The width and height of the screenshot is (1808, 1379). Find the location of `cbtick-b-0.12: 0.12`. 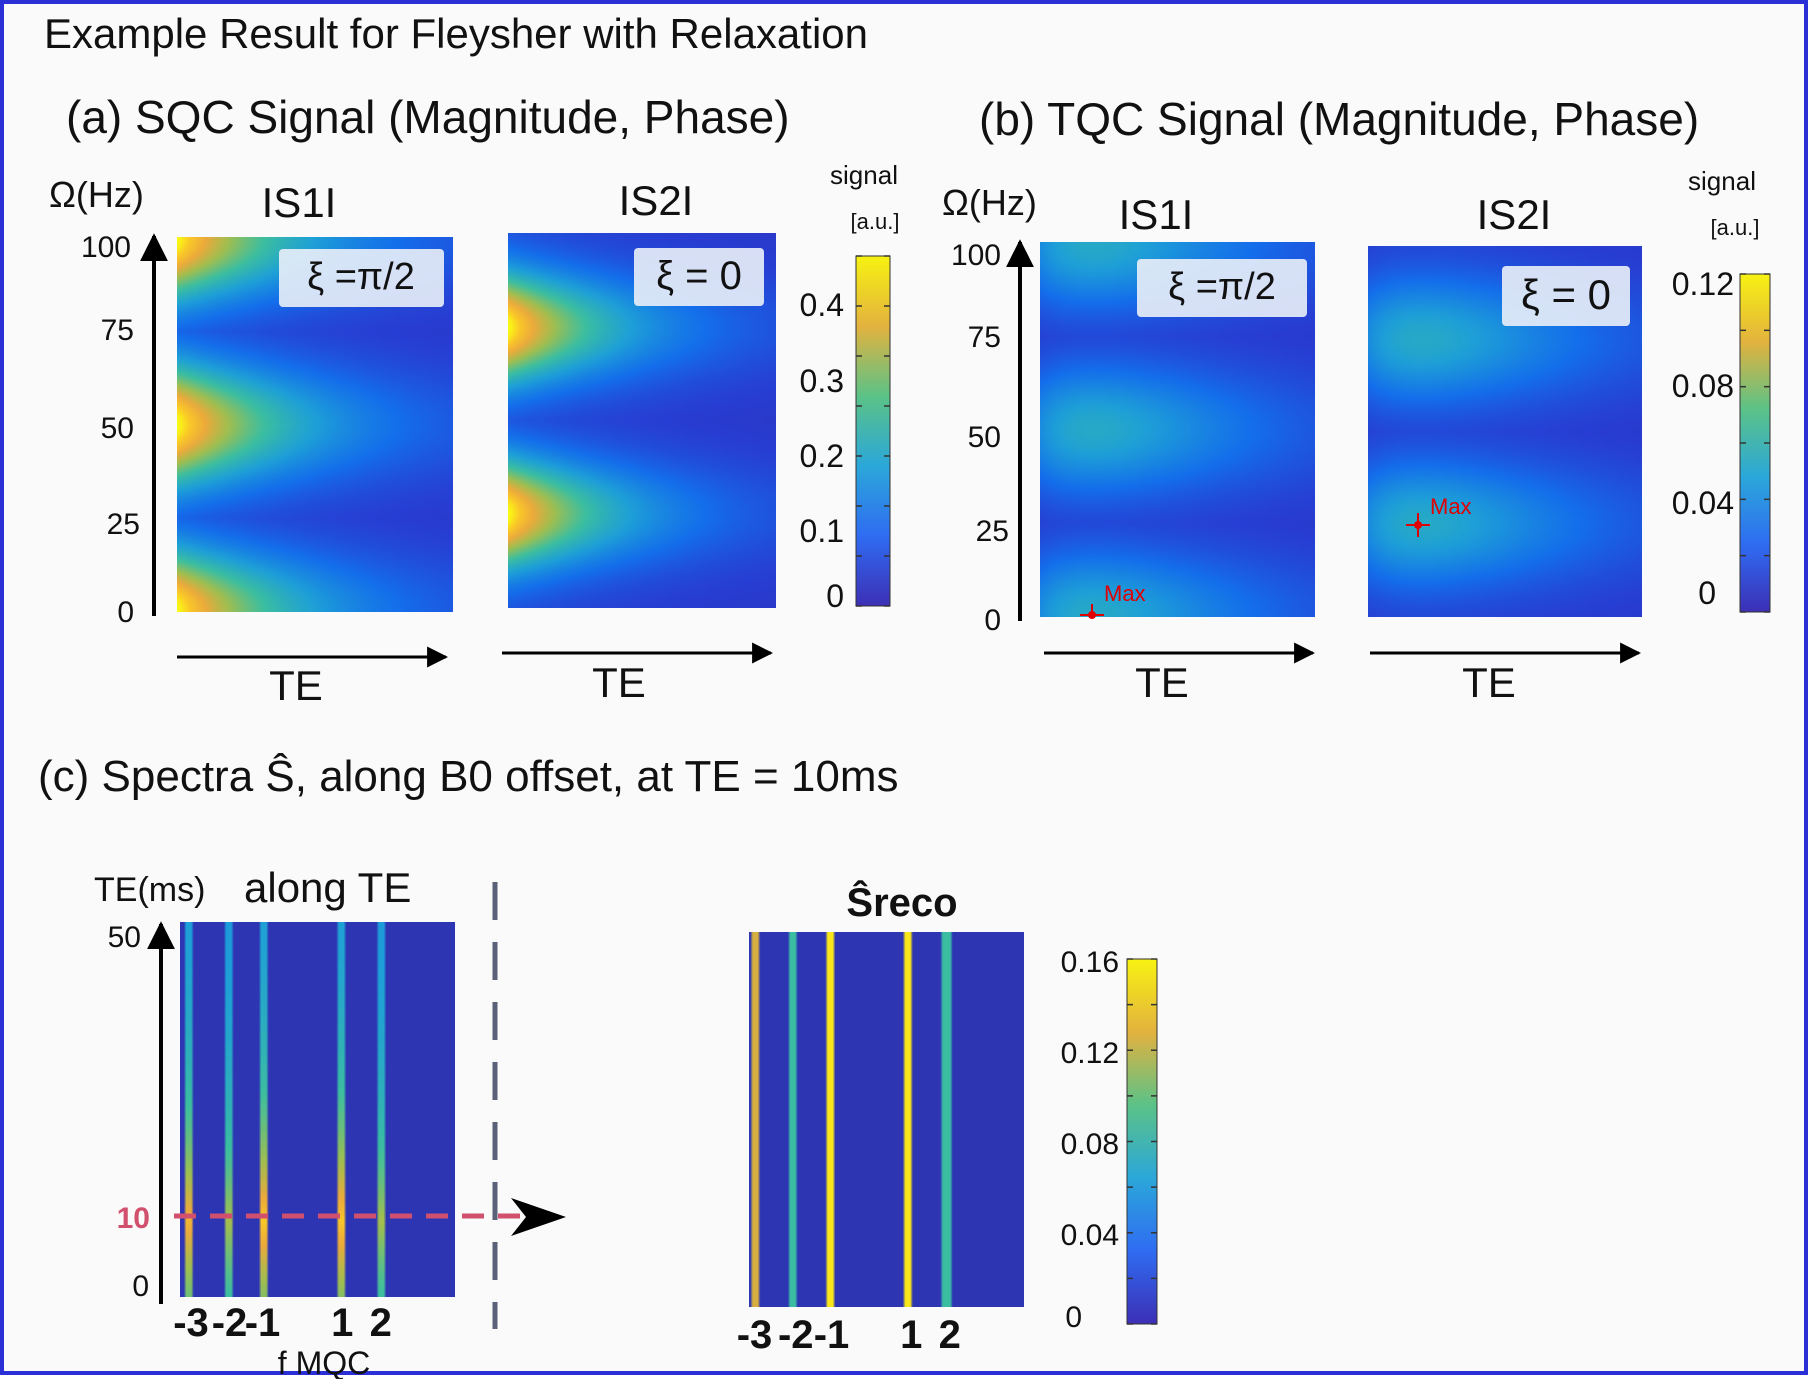

cbtick-b-0.12: 0.12 is located at coordinates (1703, 284).